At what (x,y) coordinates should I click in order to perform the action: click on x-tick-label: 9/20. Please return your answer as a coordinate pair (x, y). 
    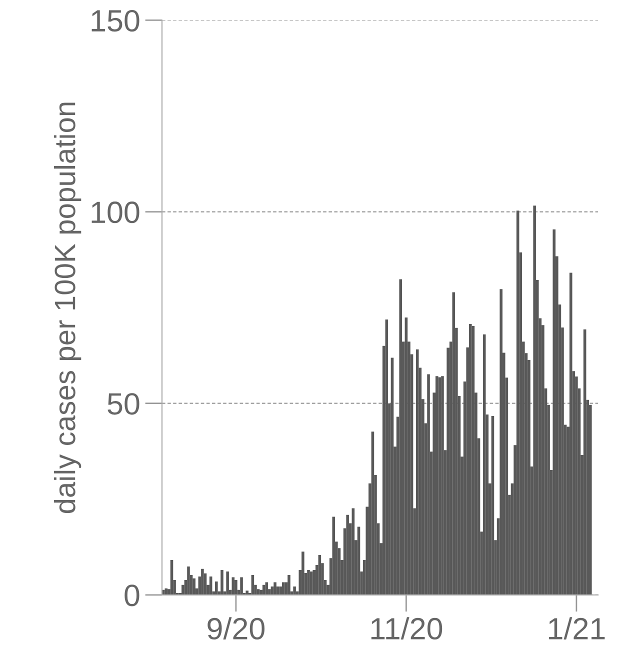
    Looking at the image, I should click on (236, 628).